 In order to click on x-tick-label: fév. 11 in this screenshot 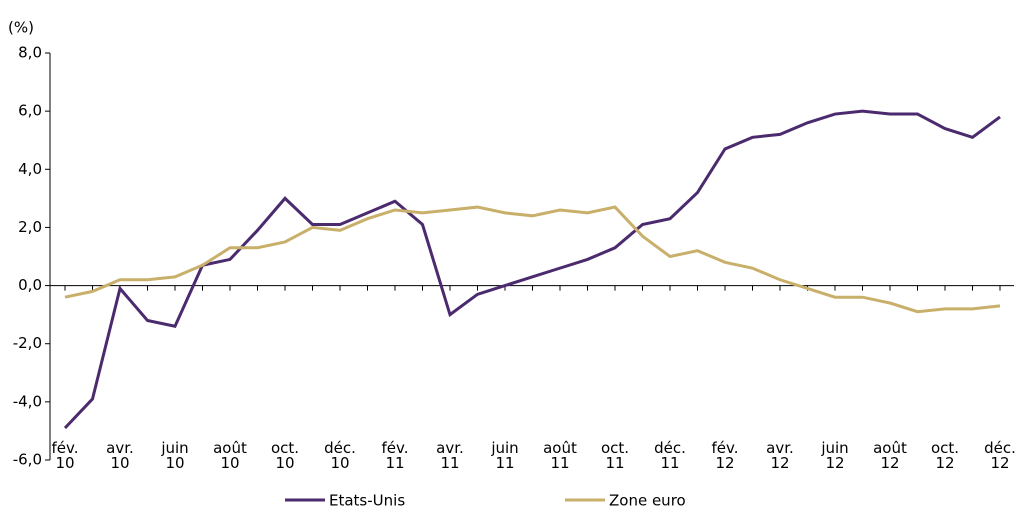, I will do `click(395, 455)`.